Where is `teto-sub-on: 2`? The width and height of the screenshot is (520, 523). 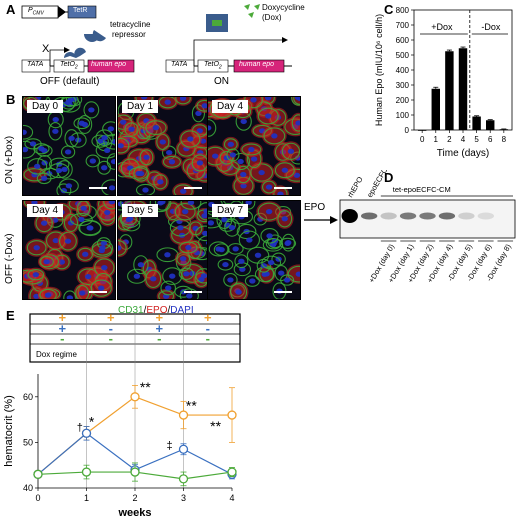
teto-sub-on: 2 is located at coordinates (220, 67).